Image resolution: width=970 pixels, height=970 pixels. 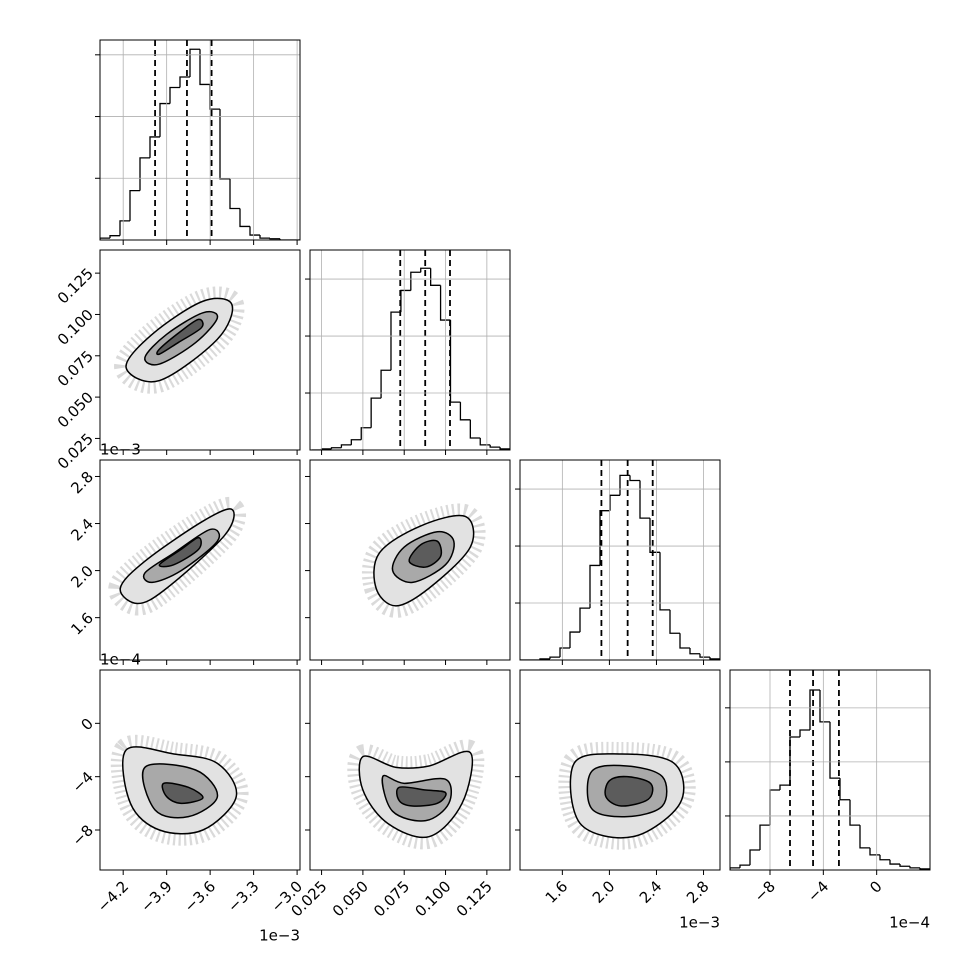 What do you see at coordinates (432, 898) in the screenshot?
I see `x-tick-label: 0.100` at bounding box center [432, 898].